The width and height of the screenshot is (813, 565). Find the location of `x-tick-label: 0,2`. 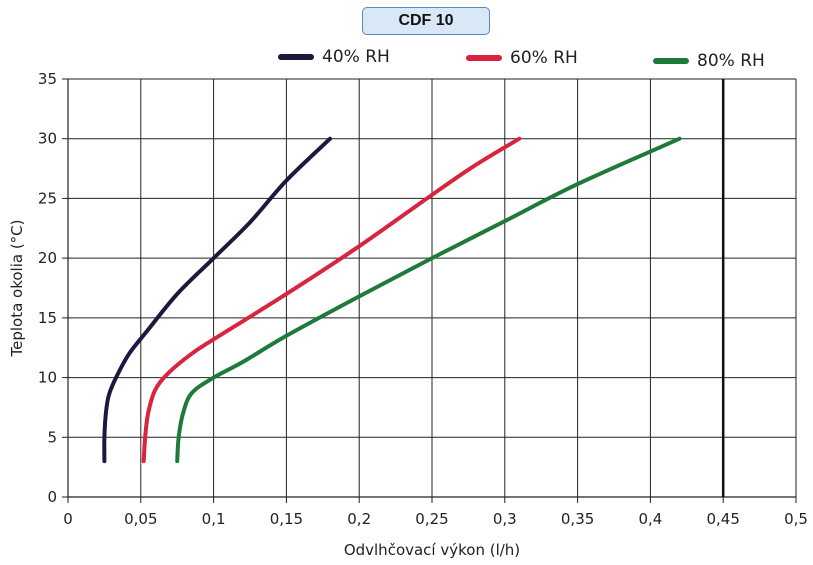

x-tick-label: 0,2 is located at coordinates (359, 519).